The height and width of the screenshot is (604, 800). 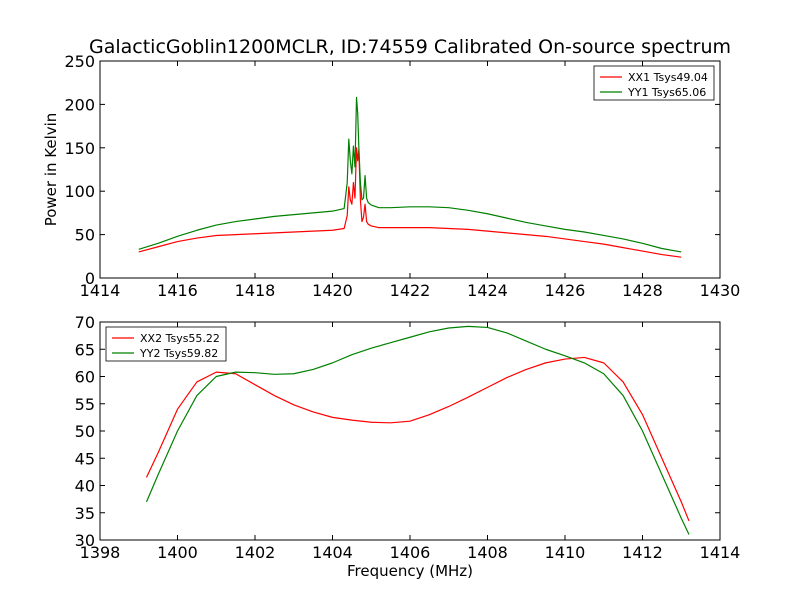 I want to click on legend: XX2 Tsys55.22 YY2 Tsys59.82, so click(x=166, y=344).